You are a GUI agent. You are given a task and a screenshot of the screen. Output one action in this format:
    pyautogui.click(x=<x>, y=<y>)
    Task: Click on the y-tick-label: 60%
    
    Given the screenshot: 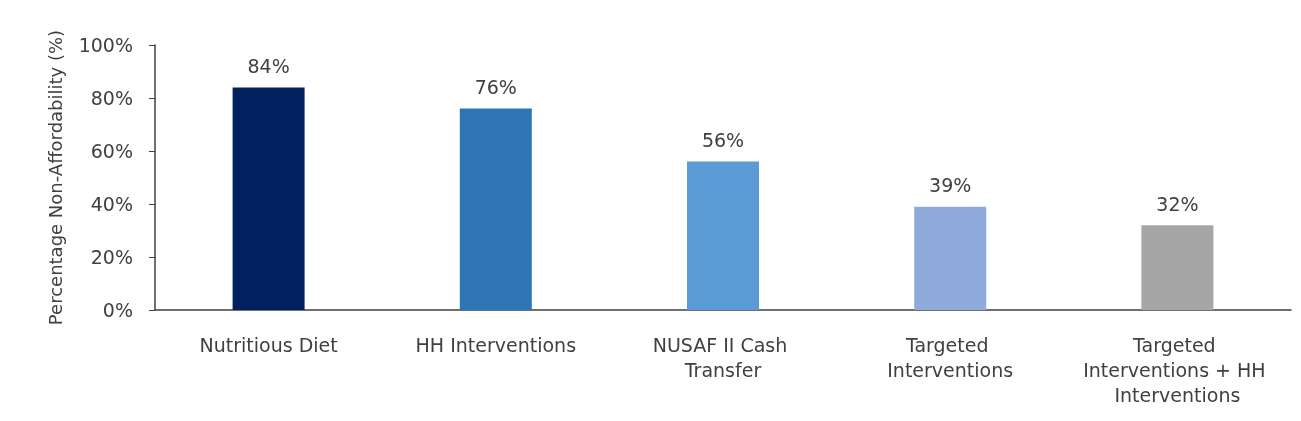 What is the action you would take?
    pyautogui.click(x=111, y=151)
    